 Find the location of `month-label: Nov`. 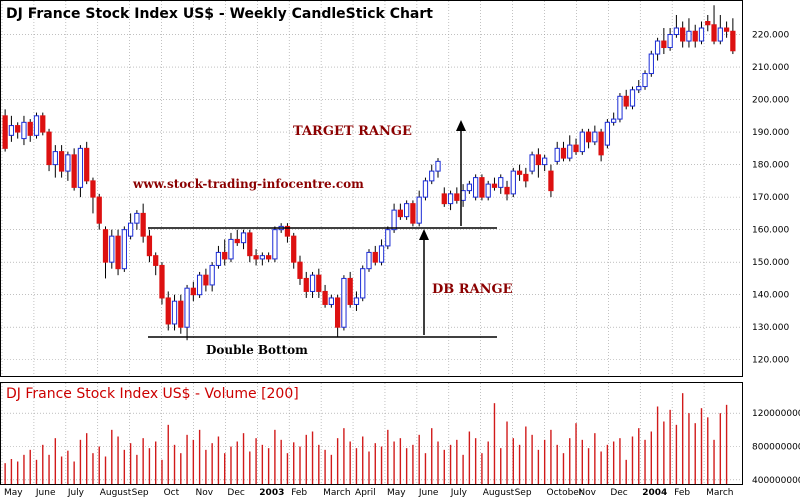

month-label: Nov is located at coordinates (587, 493).